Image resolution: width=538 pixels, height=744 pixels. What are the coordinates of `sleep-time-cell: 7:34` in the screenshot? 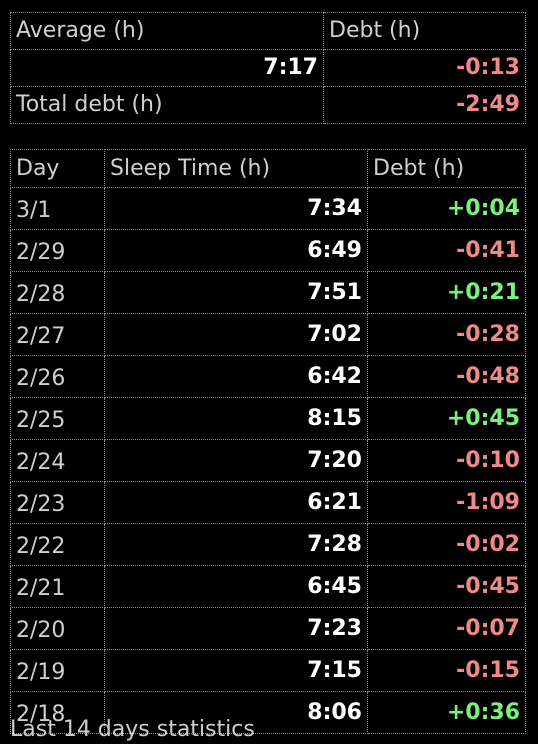 It's located at (236, 208).